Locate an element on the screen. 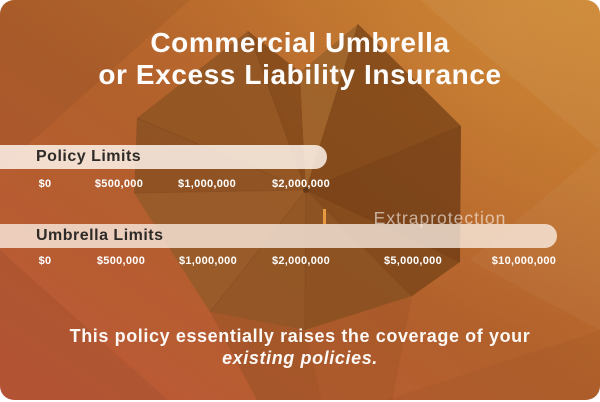  title-line-1: Commercial Umbrella is located at coordinates (300, 42).